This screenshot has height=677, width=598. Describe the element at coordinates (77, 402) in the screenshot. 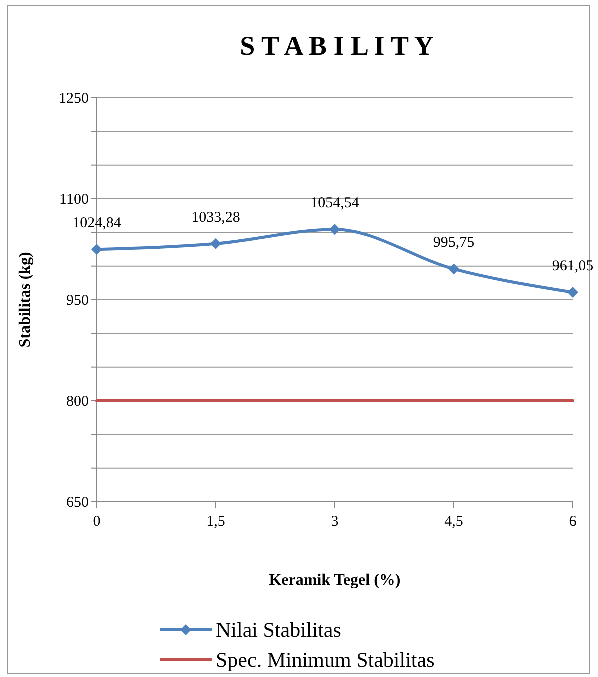

I see `y-tick-label: 800` at that location.